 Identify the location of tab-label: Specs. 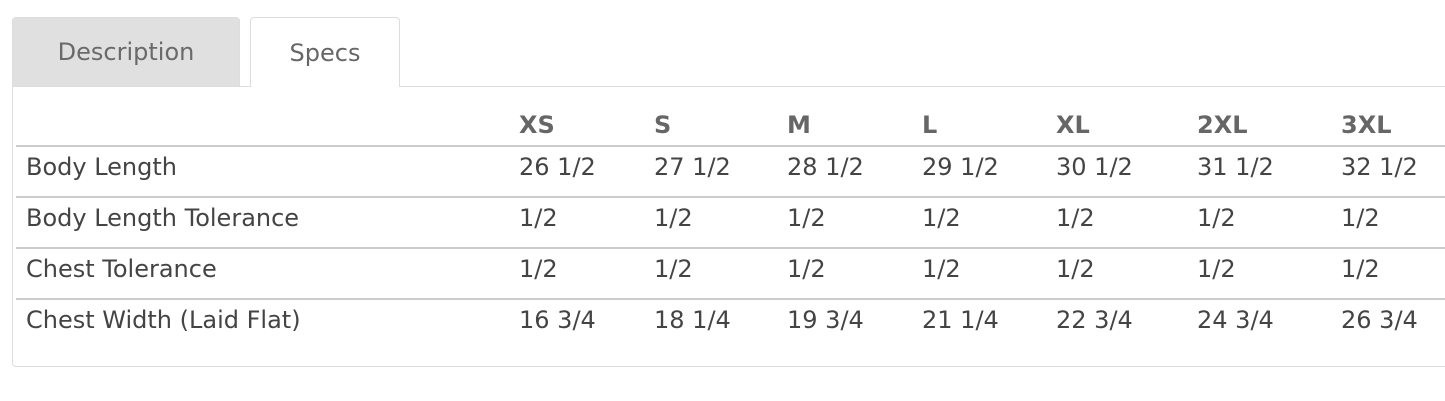
(325, 52).